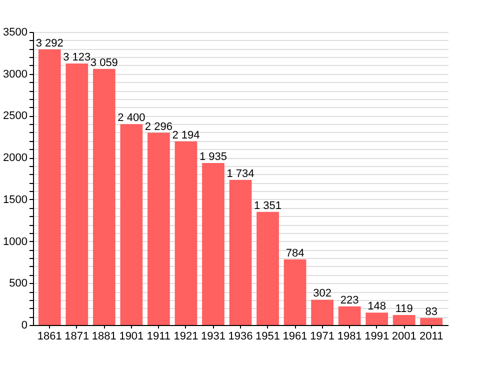 Image resolution: width=488 pixels, height=373 pixels. Describe the element at coordinates (158, 336) in the screenshot. I see `x-tick-label: 1911` at that location.